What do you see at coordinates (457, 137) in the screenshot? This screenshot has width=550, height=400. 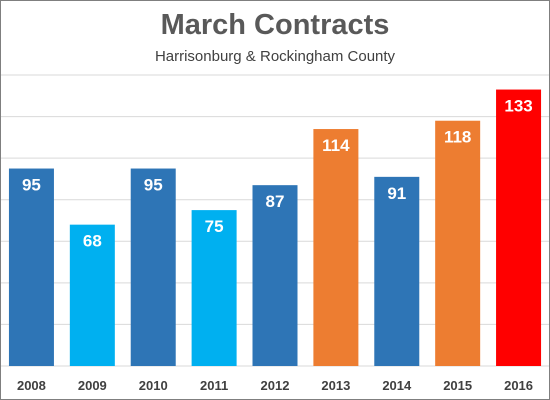 I see `bar-value-label: 118` at bounding box center [457, 137].